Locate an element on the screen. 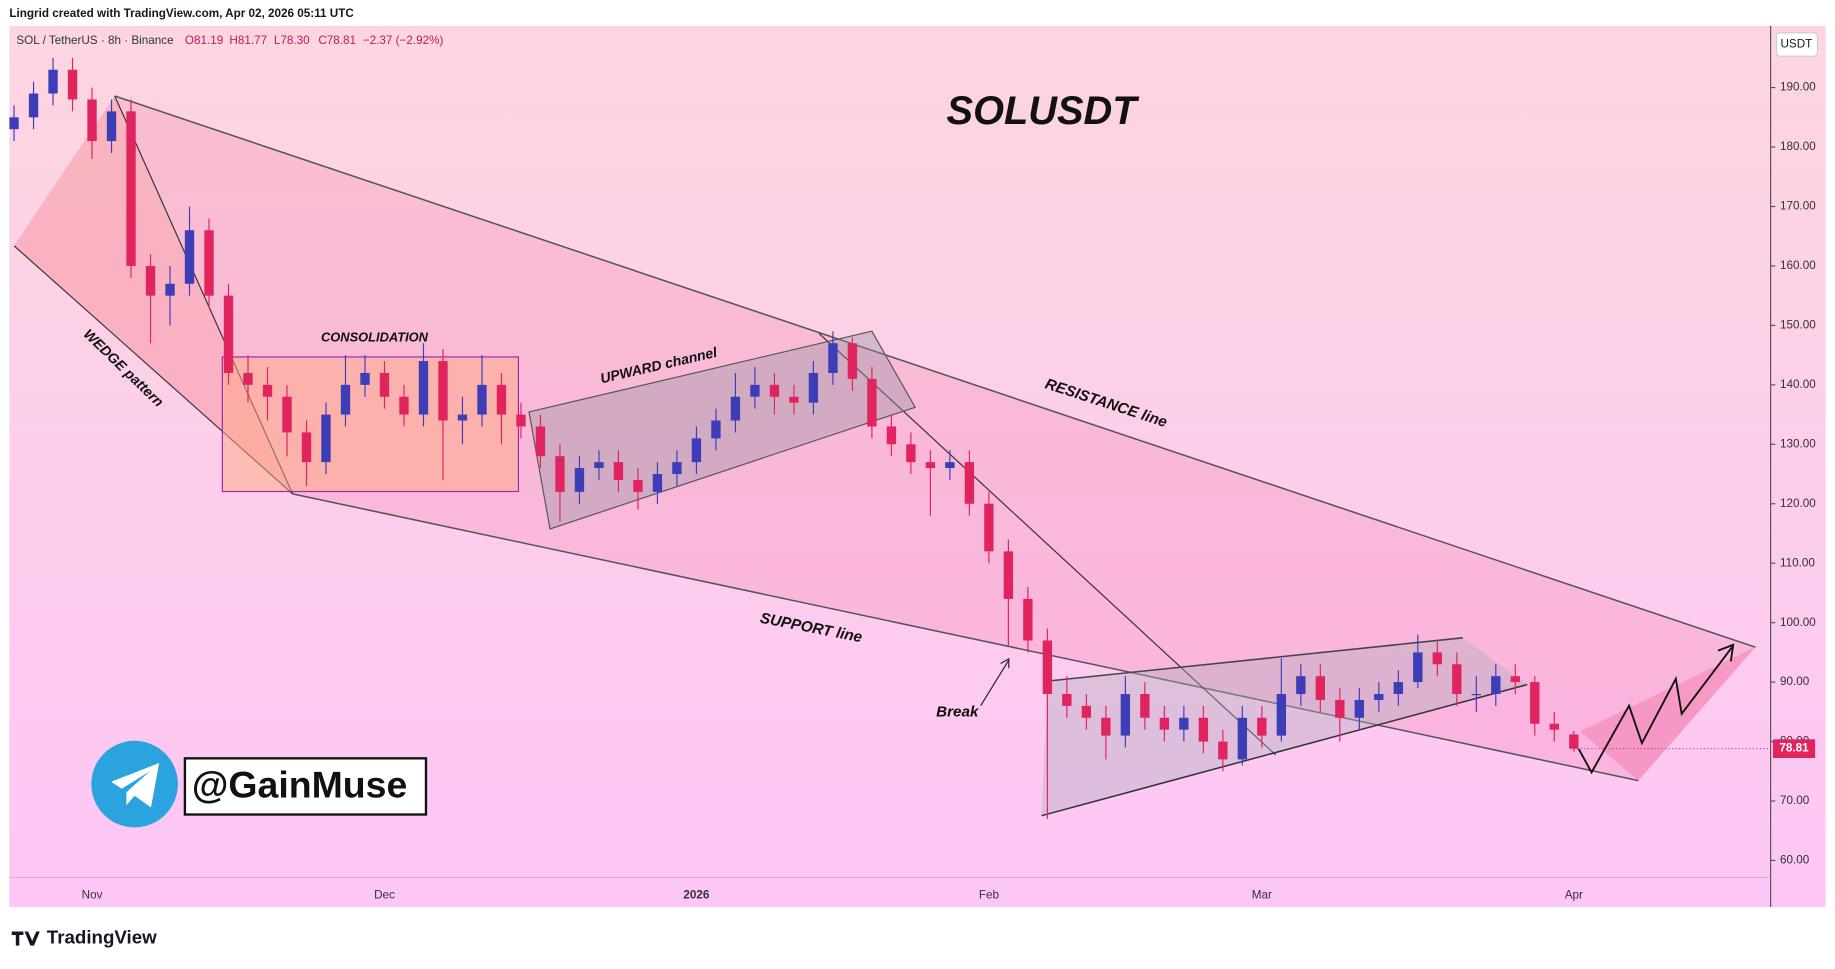 The height and width of the screenshot is (969, 1835). y-tick-label: 170.00 is located at coordinates (1798, 206).